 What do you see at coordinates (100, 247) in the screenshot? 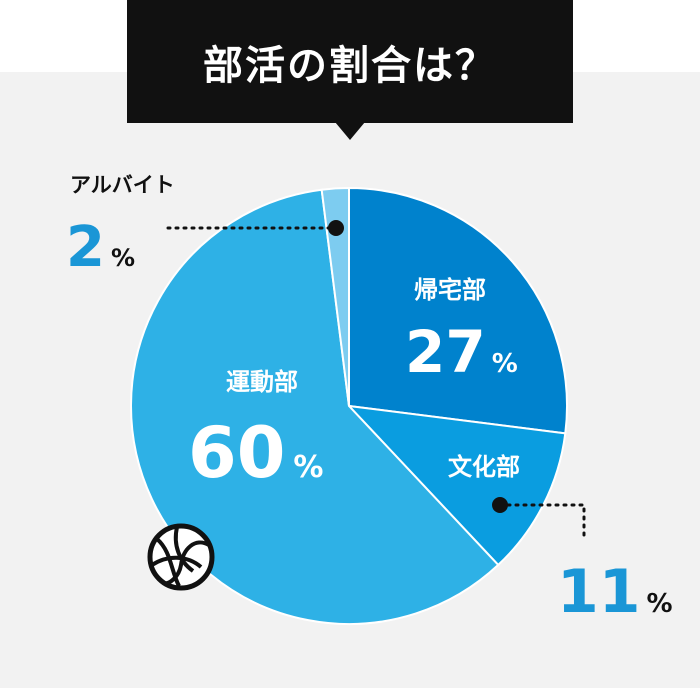
I see `value-arbeit: 2%` at bounding box center [100, 247].